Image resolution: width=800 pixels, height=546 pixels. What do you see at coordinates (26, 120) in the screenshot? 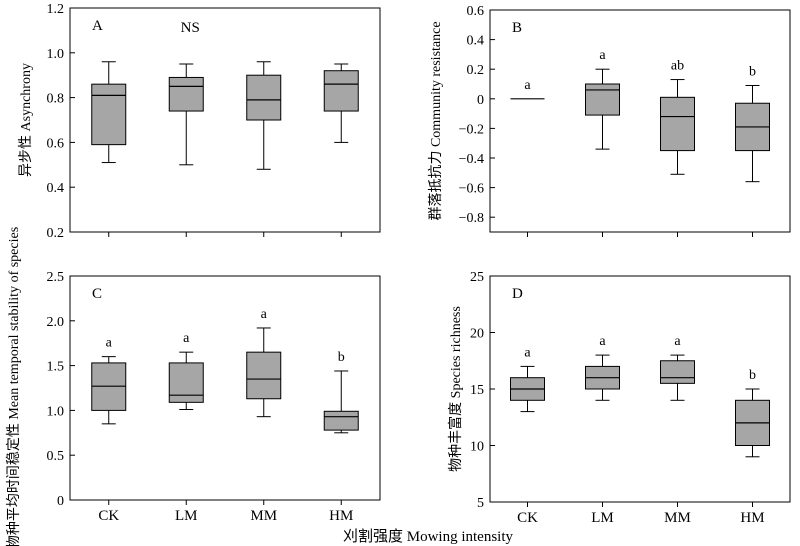
I see `y-axis-label: 异步性 Asynchrony` at bounding box center [26, 120].